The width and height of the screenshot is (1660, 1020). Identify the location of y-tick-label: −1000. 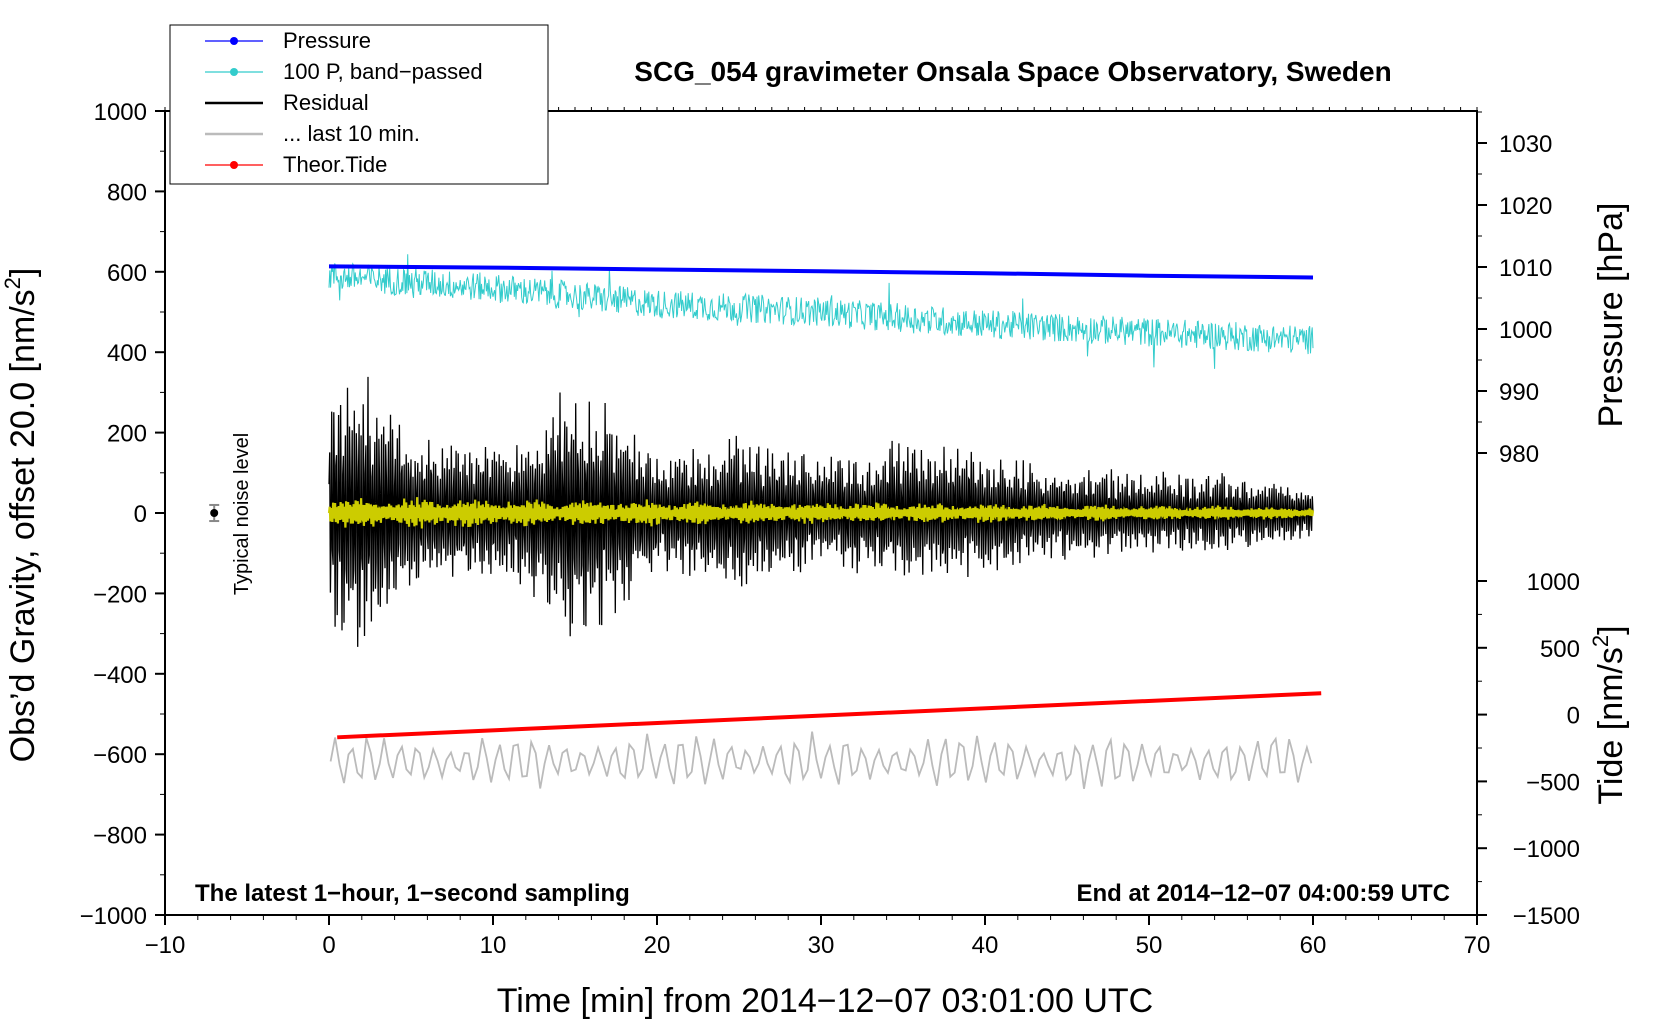
(113, 916).